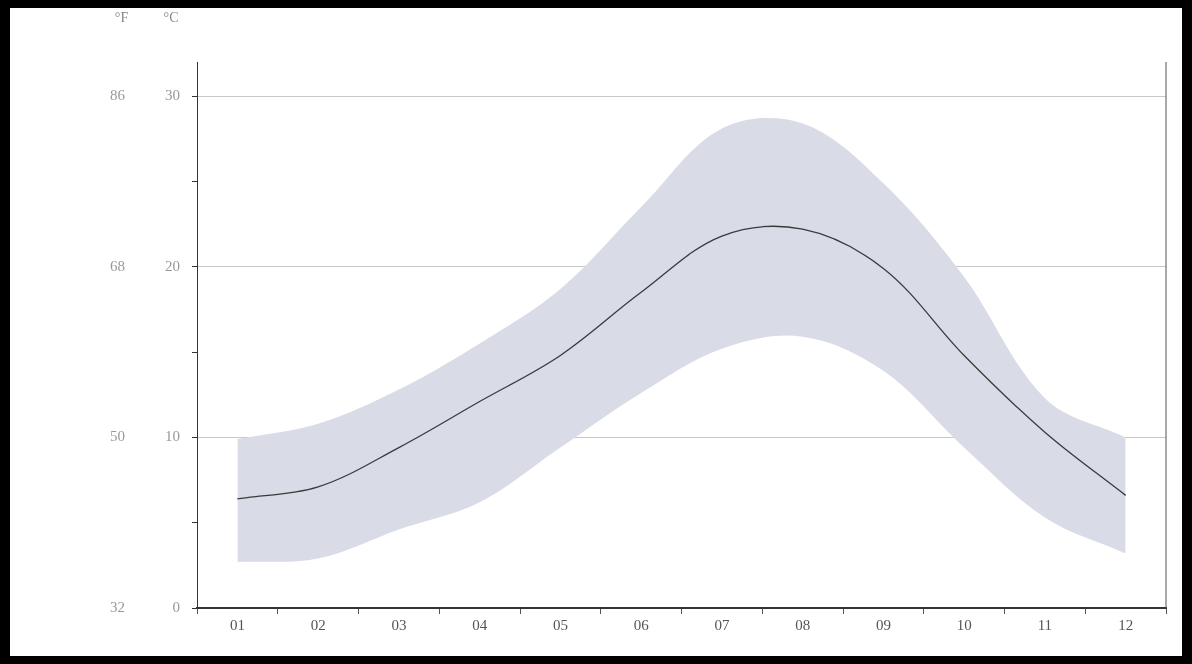  Describe the element at coordinates (964, 624) in the screenshot. I see `x-tick-label: 10` at that location.